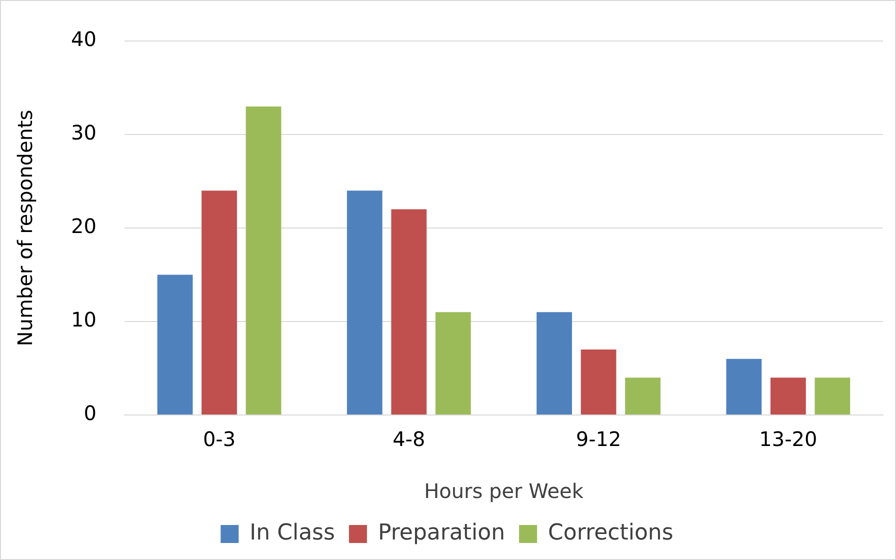  What do you see at coordinates (504, 491) in the screenshot?
I see `x-axis-title: Hours per Week` at bounding box center [504, 491].